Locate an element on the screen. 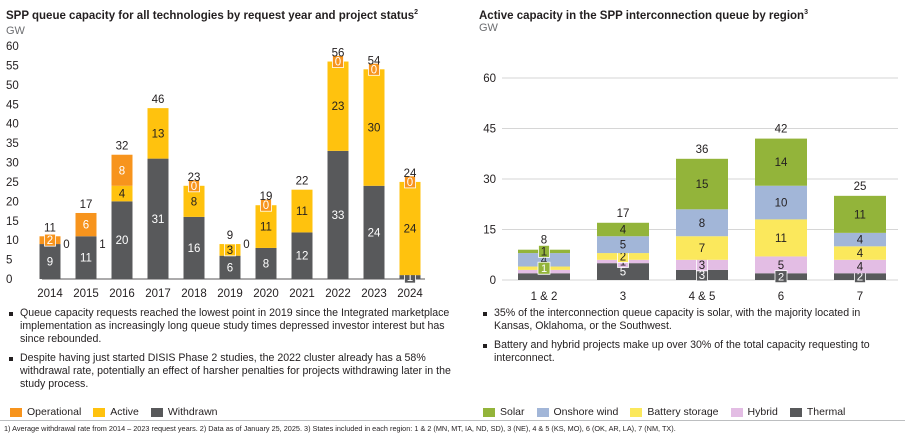 The width and height of the screenshot is (905, 437). data-label-operational-2018: 0 is located at coordinates (194, 187).